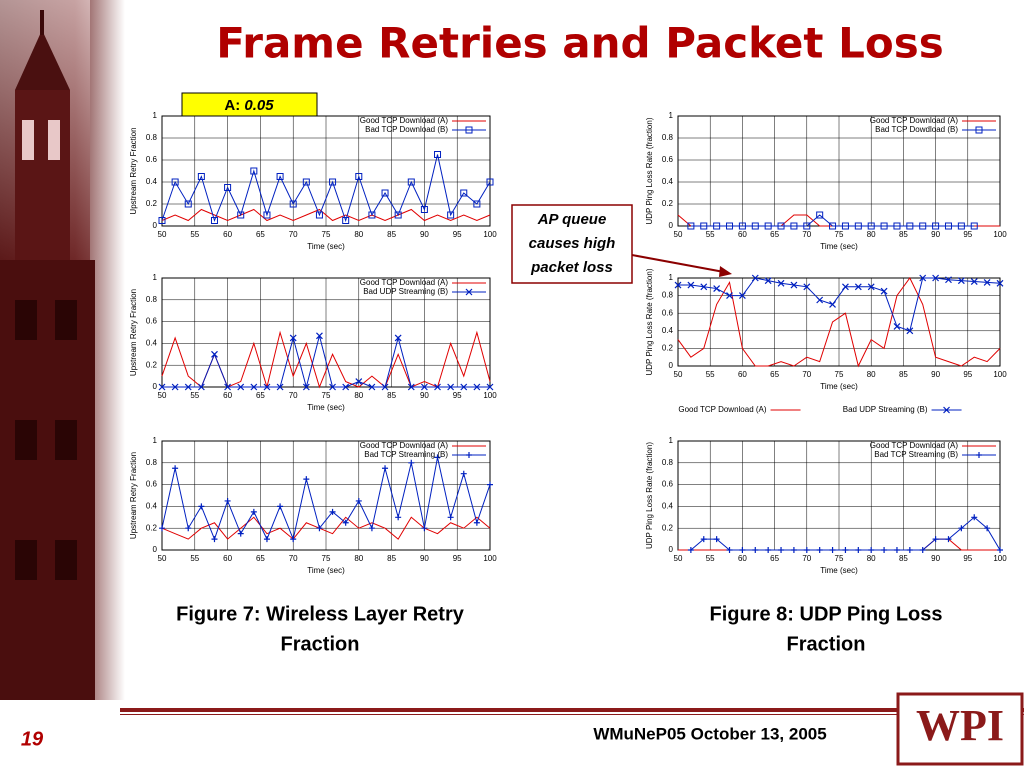 The image size is (1024, 768). Describe the element at coordinates (162, 234) in the screenshot. I see `x-tick-label: 50` at that location.